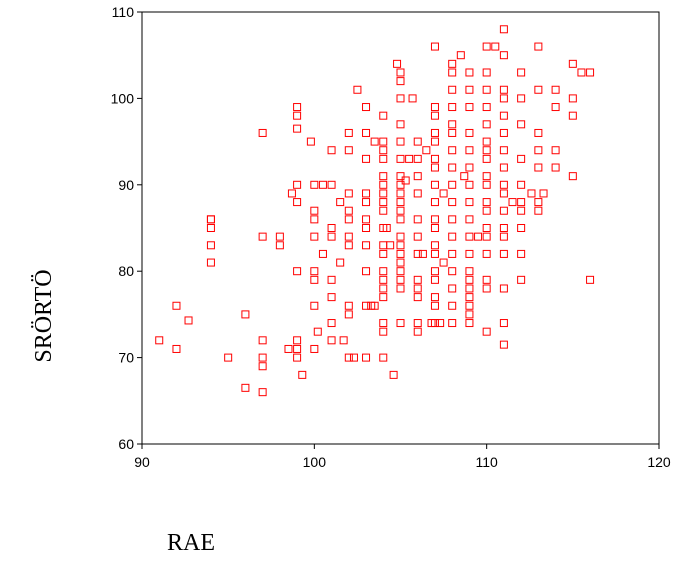 The width and height of the screenshot is (680, 565). I want to click on y-tick-label: 100, so click(123, 98).